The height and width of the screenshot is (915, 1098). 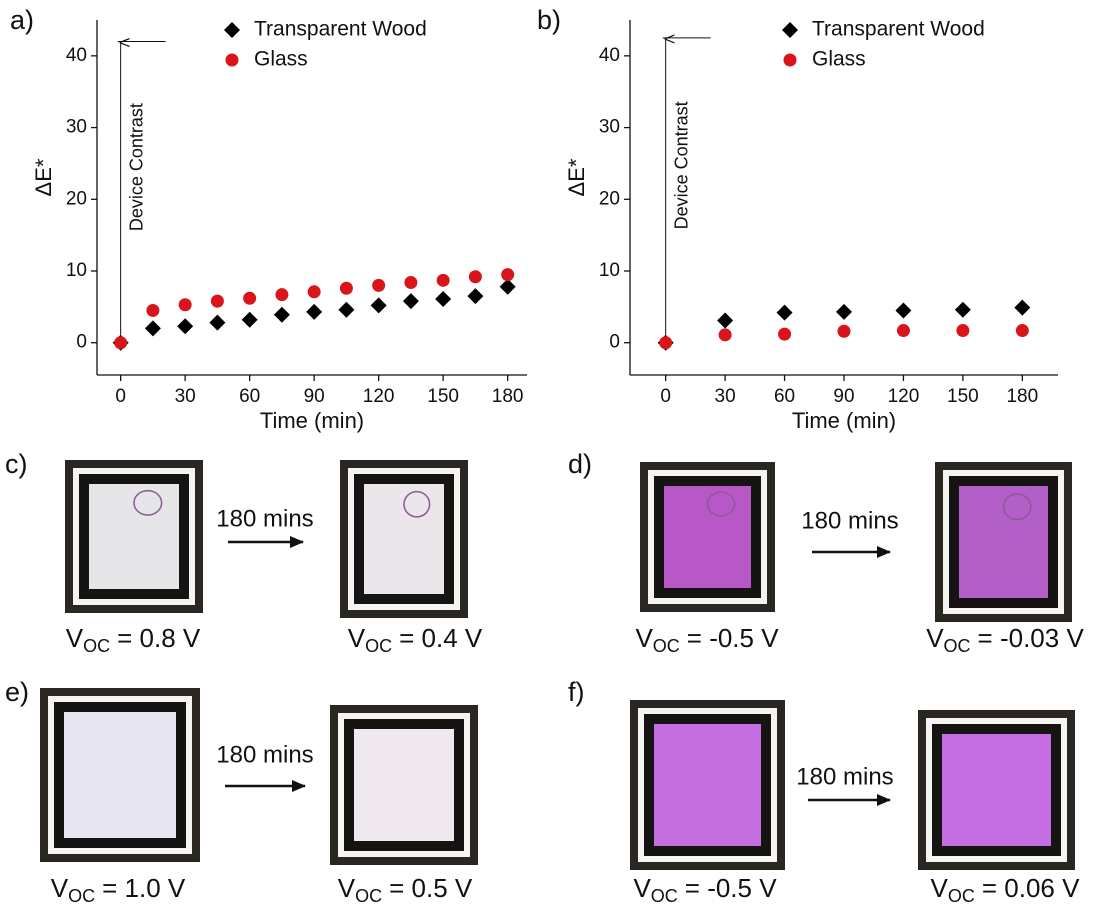 I want to click on x-tick-label: 180, so click(x=1022, y=396).